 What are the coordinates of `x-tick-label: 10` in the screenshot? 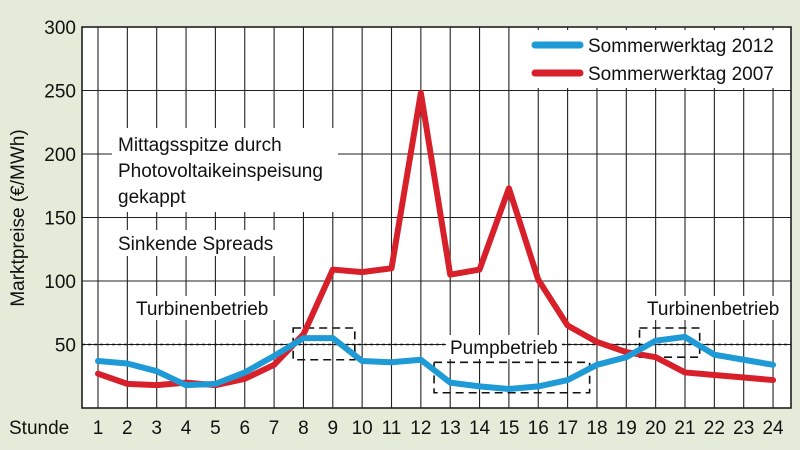 It's located at (362, 428).